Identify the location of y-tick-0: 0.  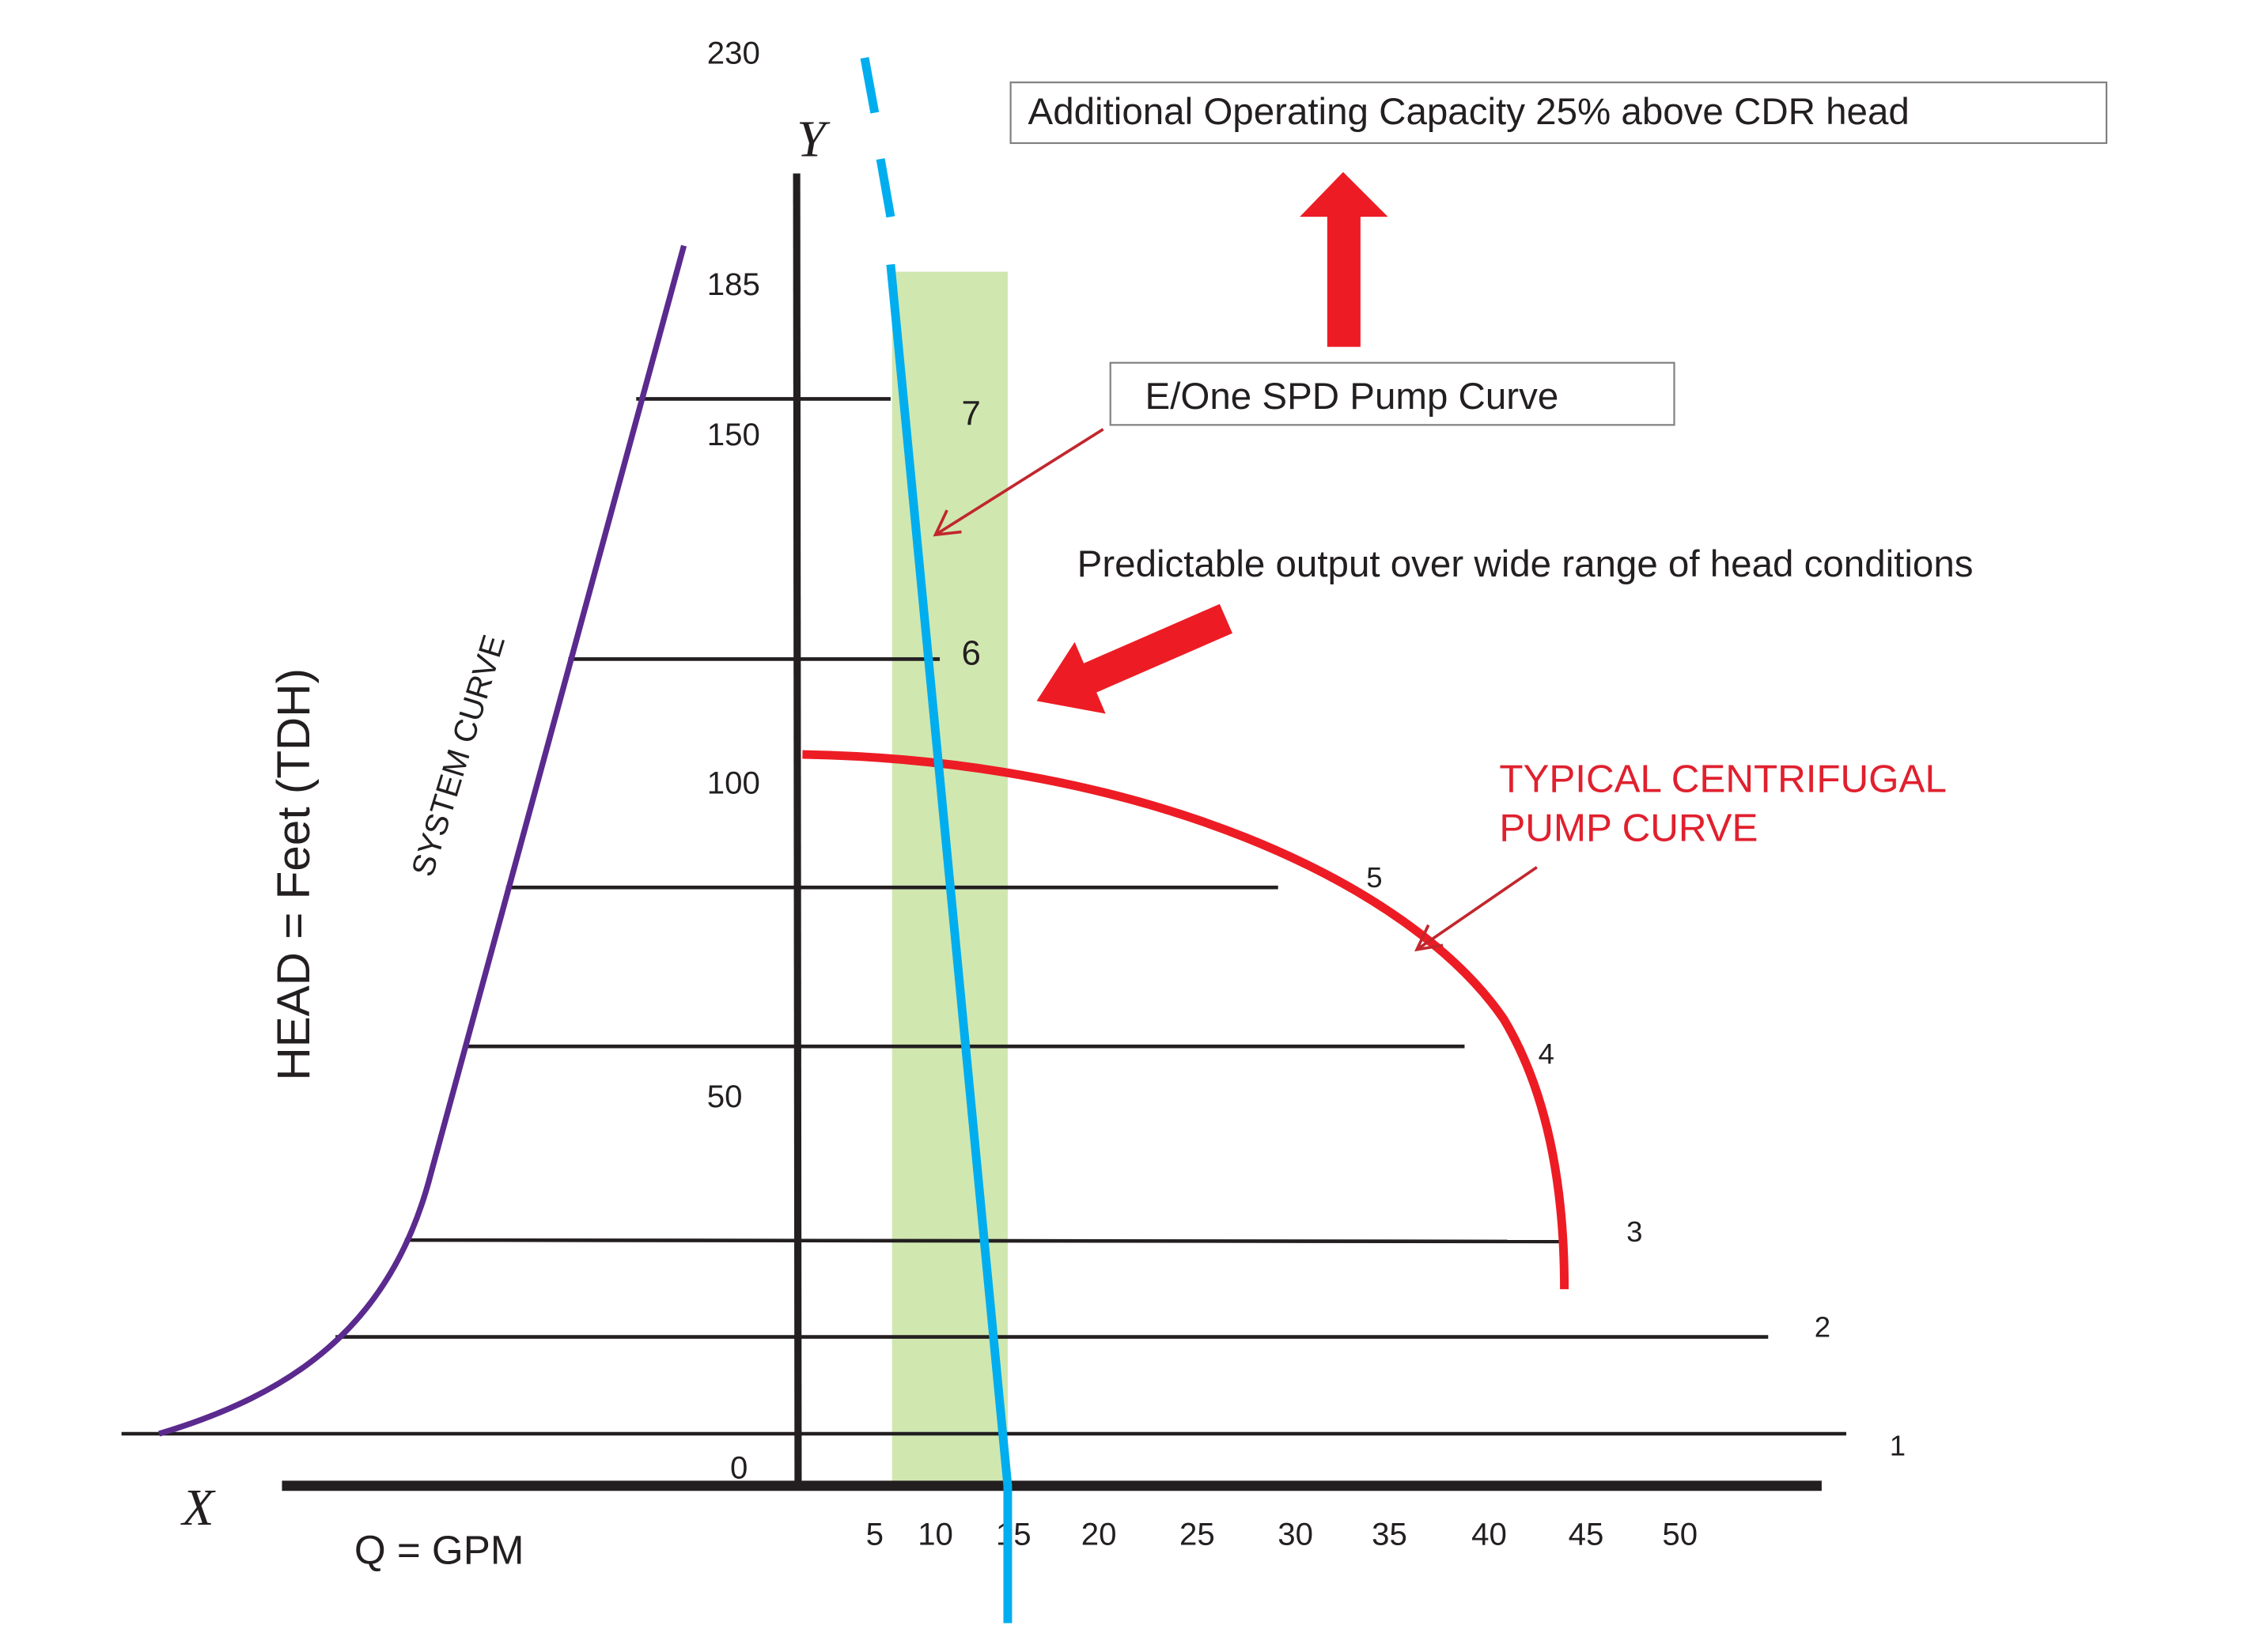
(739, 1468).